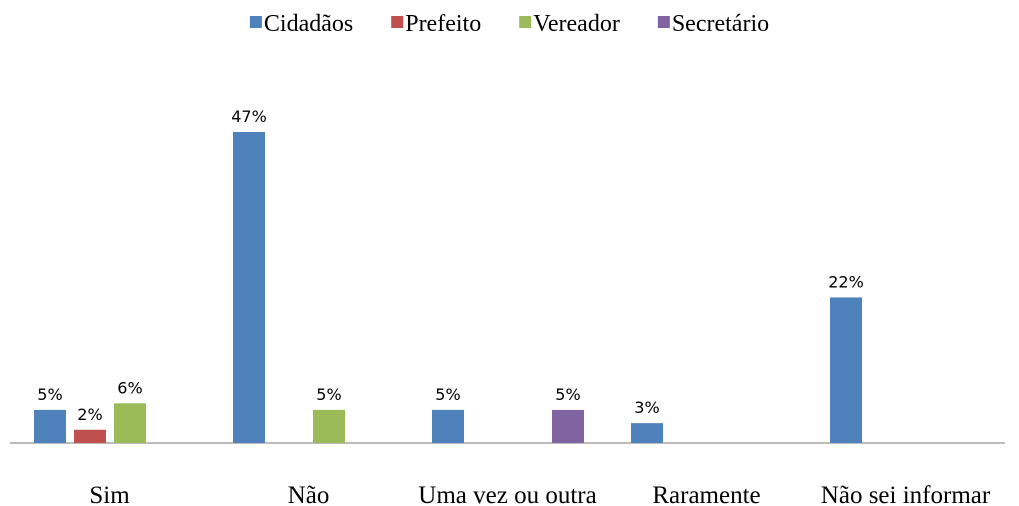 This screenshot has width=1019, height=506. What do you see at coordinates (706, 494) in the screenshot?
I see `x-tick-label: Raramente` at bounding box center [706, 494].